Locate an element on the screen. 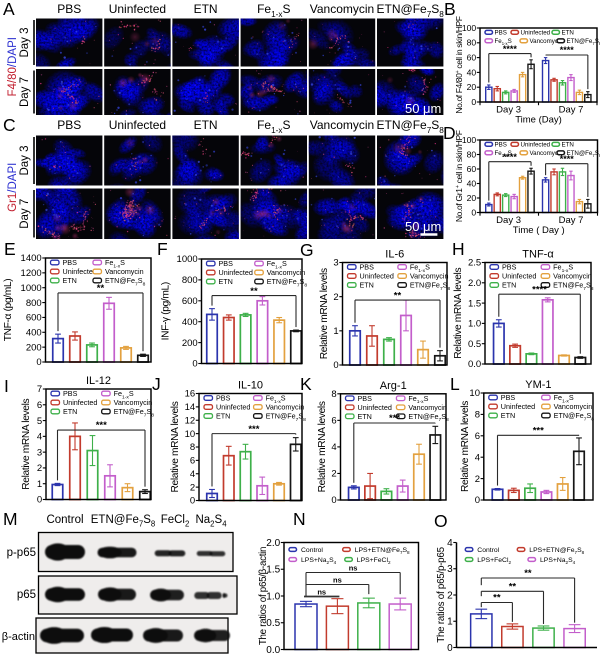 This screenshot has width=600, height=666. svg-text: 0.5 is located at coordinates (474, 344).